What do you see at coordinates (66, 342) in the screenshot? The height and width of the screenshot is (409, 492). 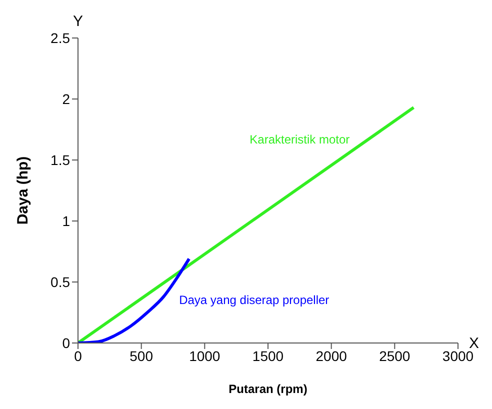 I see `y-tick-label: 0` at bounding box center [66, 342].